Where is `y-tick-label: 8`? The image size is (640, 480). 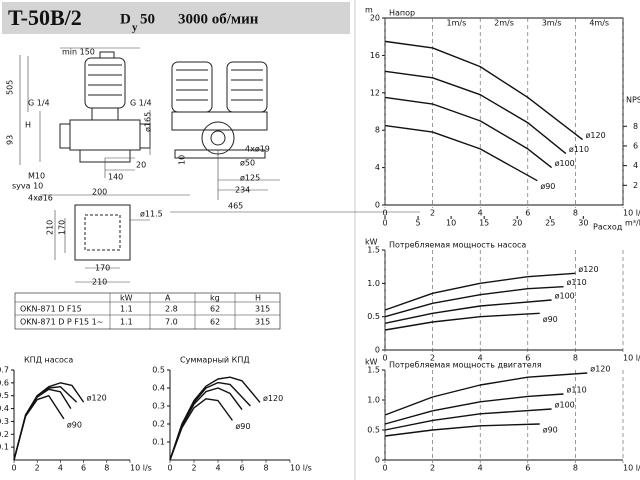
y-tick-label: 8 is located at coordinates (377, 130).